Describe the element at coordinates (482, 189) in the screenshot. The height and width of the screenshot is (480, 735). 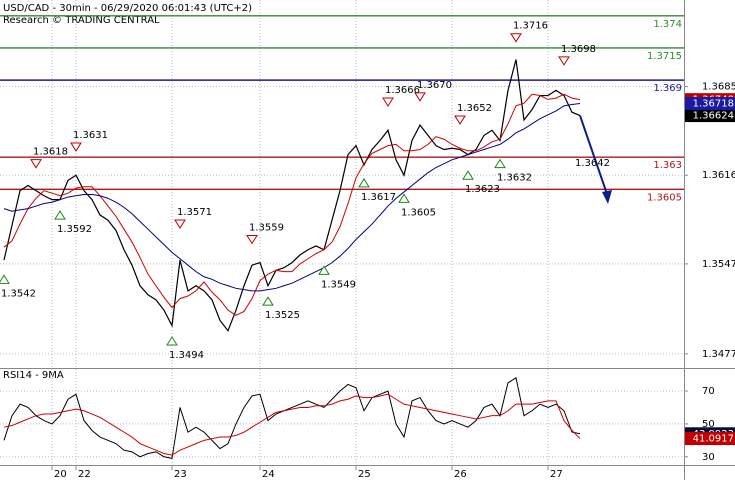
I see `swing-low-label: 1.3623` at that location.